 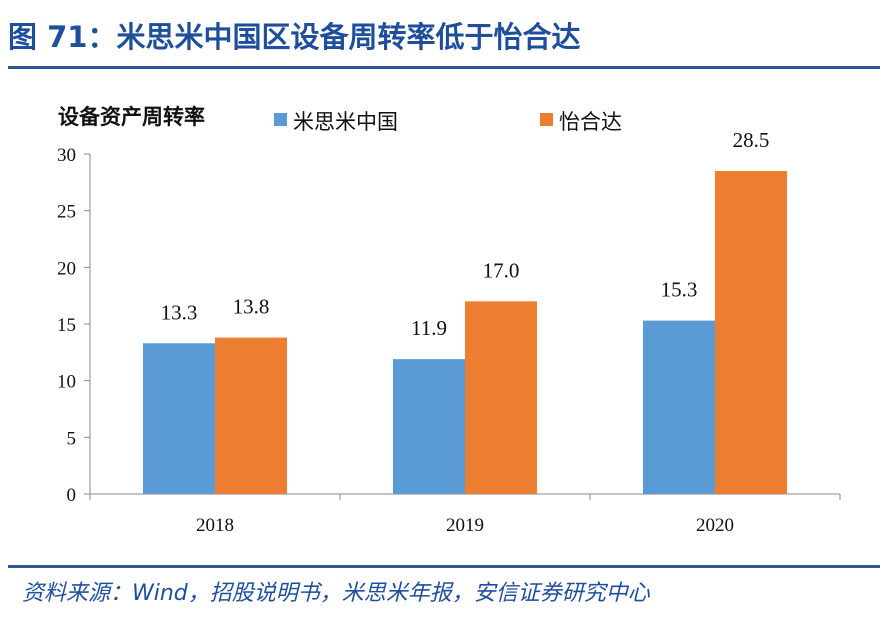 I want to click on y-axis-label: 设备资产周转率, so click(x=131, y=117).